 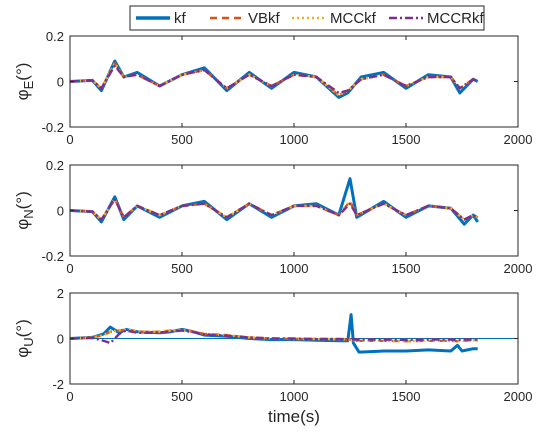 I want to click on panel-1-ylabel: φE(°), so click(x=24, y=82).